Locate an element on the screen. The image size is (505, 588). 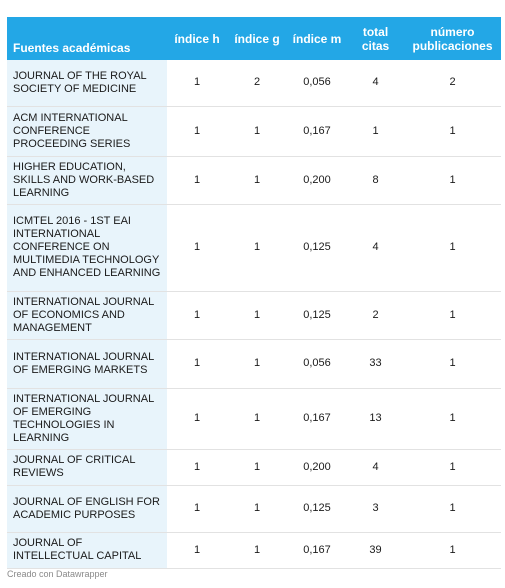
header-numero-publicaciones: número publicaciones is located at coordinates (452, 38).